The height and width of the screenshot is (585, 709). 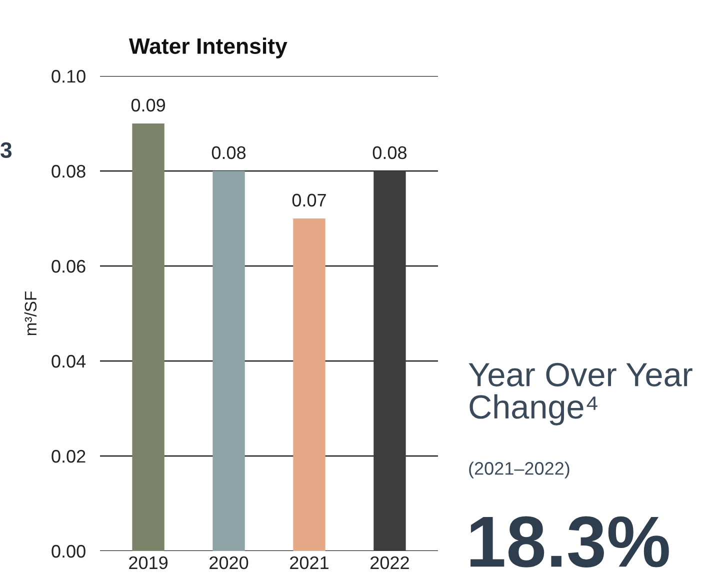 What do you see at coordinates (580, 394) in the screenshot?
I see `text: Year Over Year Change⁴` at bounding box center [580, 394].